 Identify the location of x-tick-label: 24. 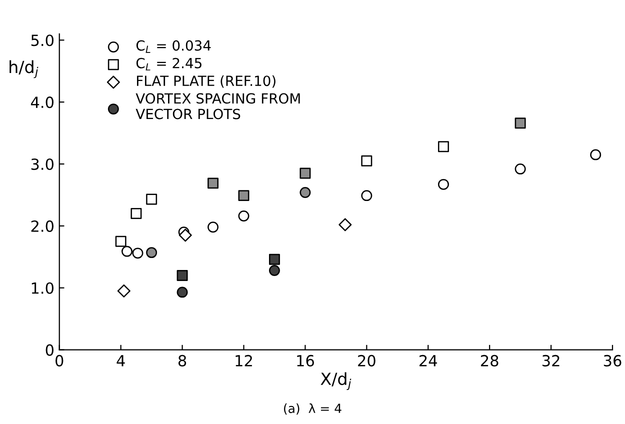
(428, 360).